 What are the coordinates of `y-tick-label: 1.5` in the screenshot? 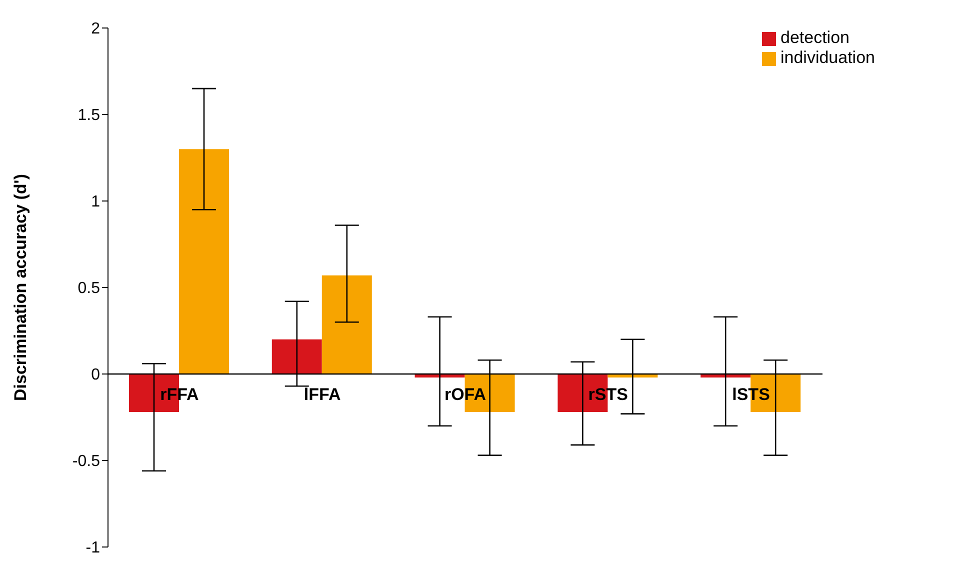 It's located at (89, 115).